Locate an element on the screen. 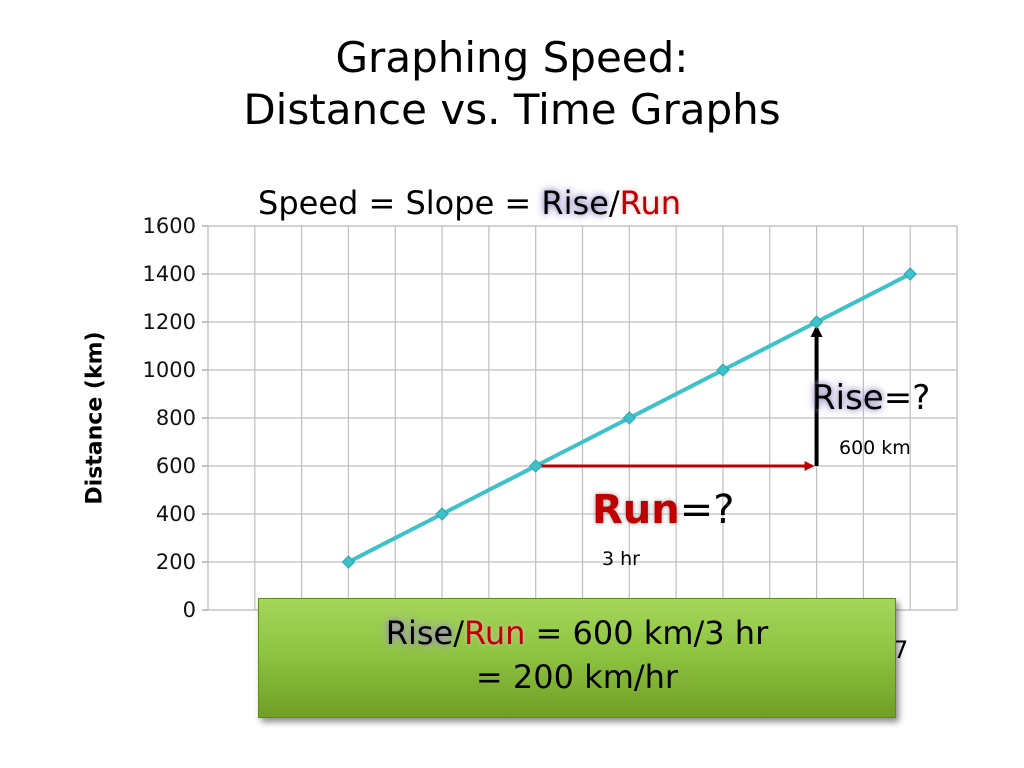  y-tick-label: 1000 is located at coordinates (169, 370).